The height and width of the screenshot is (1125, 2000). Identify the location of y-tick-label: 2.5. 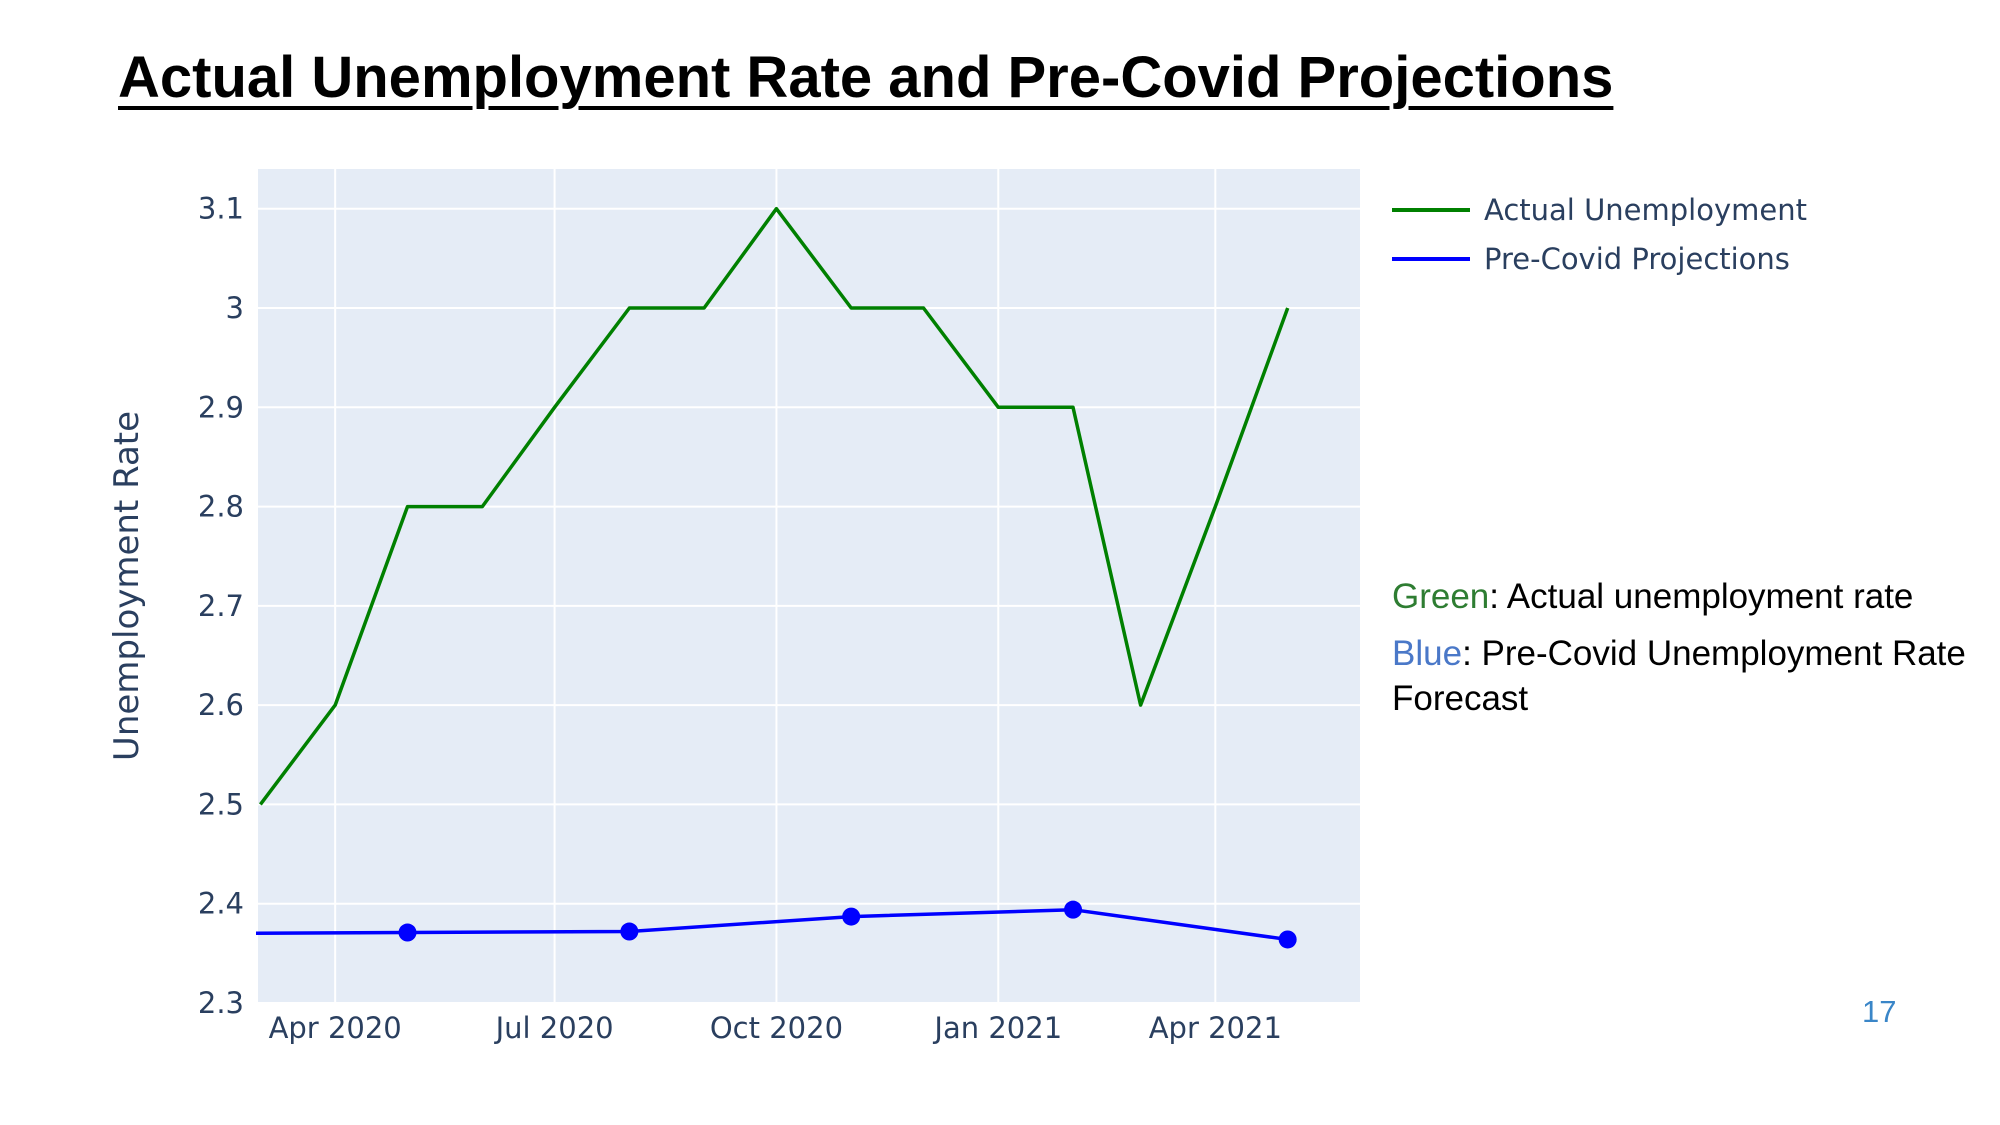
(221, 804).